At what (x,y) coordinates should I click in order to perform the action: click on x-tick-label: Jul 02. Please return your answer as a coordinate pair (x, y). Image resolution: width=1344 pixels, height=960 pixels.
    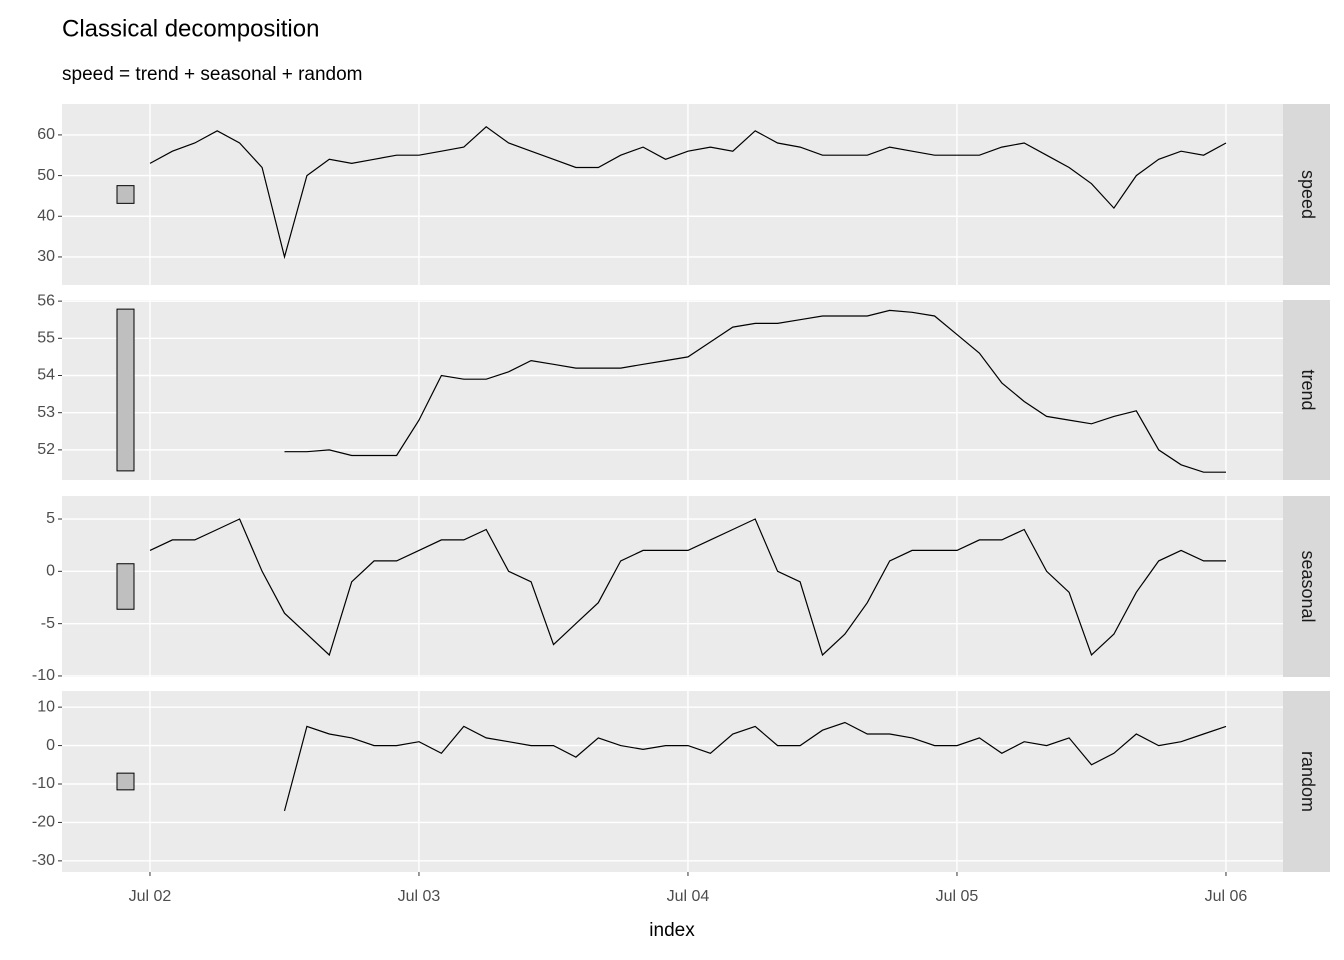
    Looking at the image, I should click on (150, 896).